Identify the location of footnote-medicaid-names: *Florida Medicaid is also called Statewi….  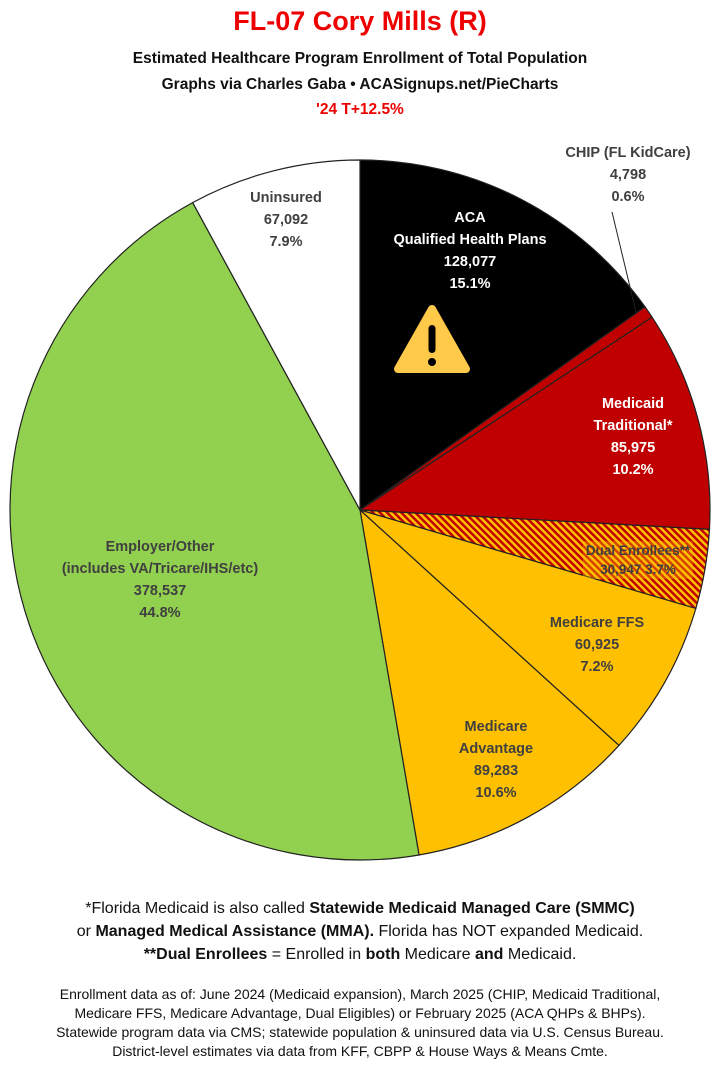
(360, 908).